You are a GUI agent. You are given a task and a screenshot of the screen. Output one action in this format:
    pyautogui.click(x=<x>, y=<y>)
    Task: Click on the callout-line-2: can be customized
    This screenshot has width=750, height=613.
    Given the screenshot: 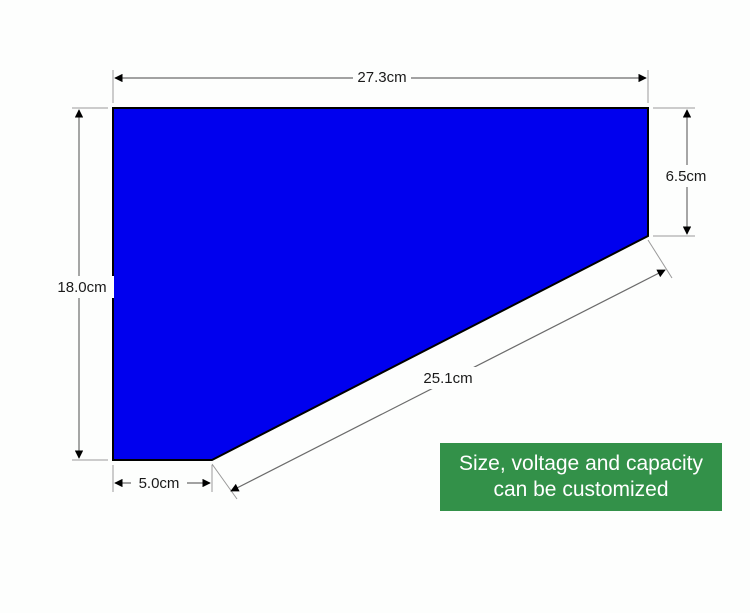 What is the action you would take?
    pyautogui.click(x=581, y=489)
    